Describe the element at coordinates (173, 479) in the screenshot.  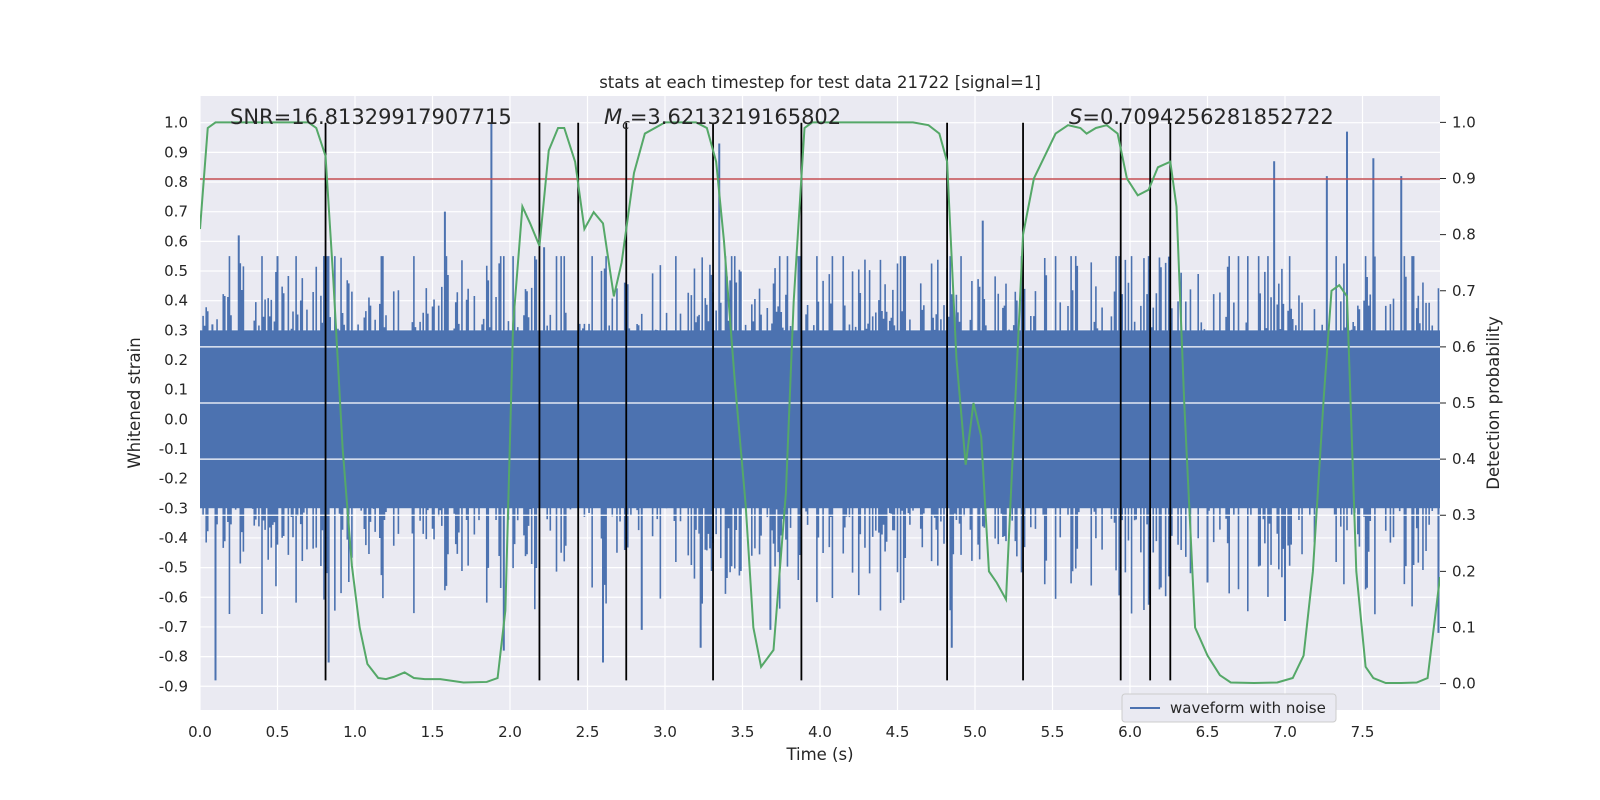
I see `y-tick-label: -0.2` at that location.